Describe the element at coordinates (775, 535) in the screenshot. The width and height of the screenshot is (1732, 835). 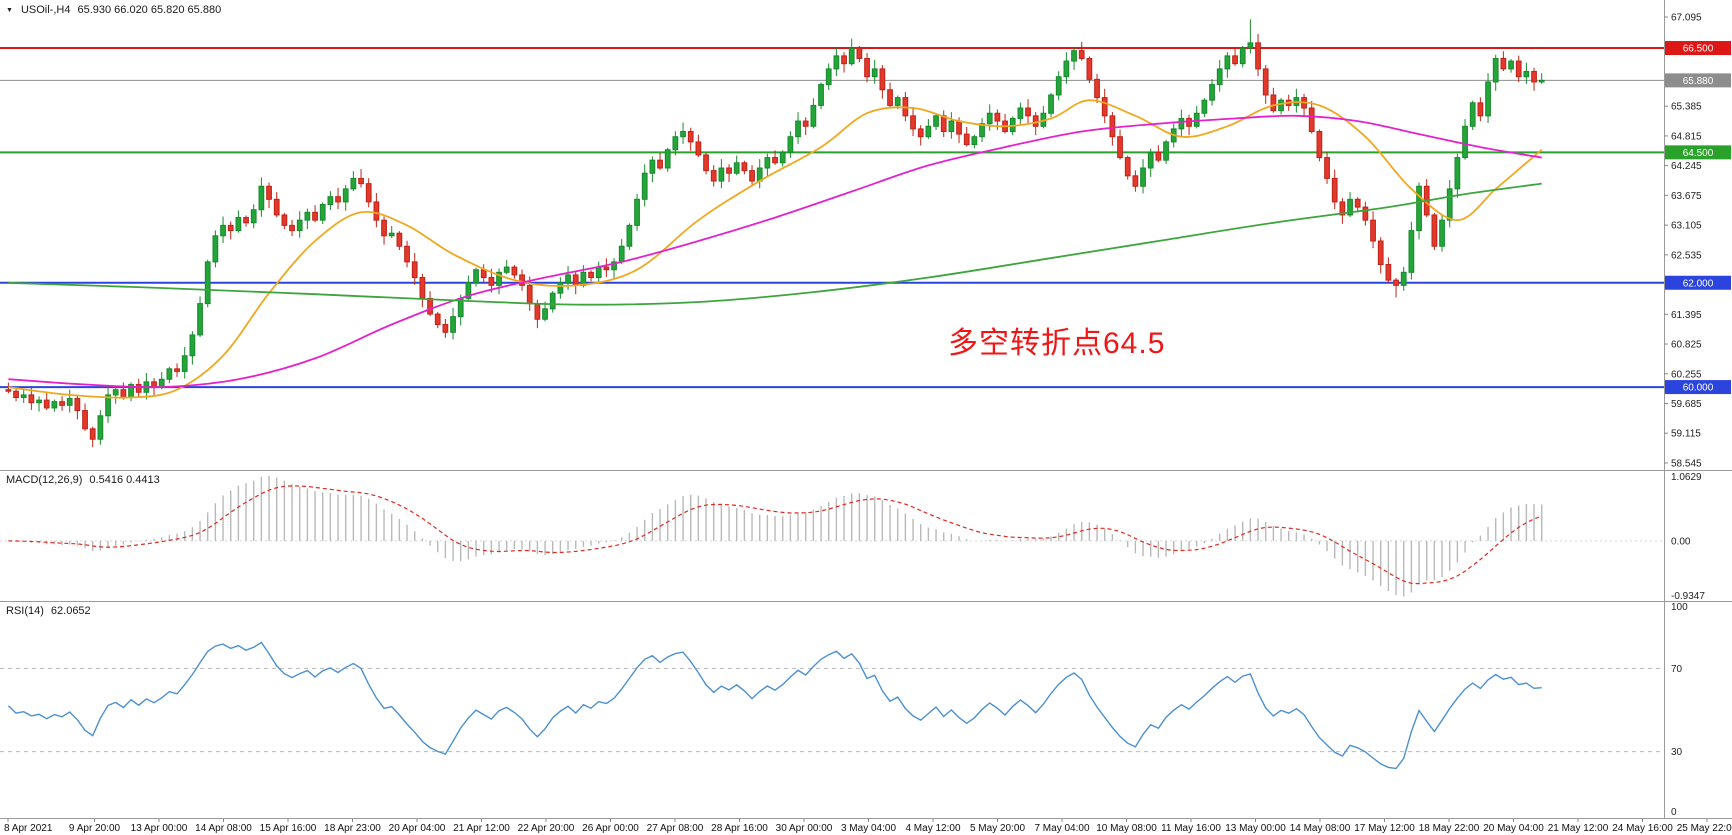
I see `macd-signal-line` at that location.